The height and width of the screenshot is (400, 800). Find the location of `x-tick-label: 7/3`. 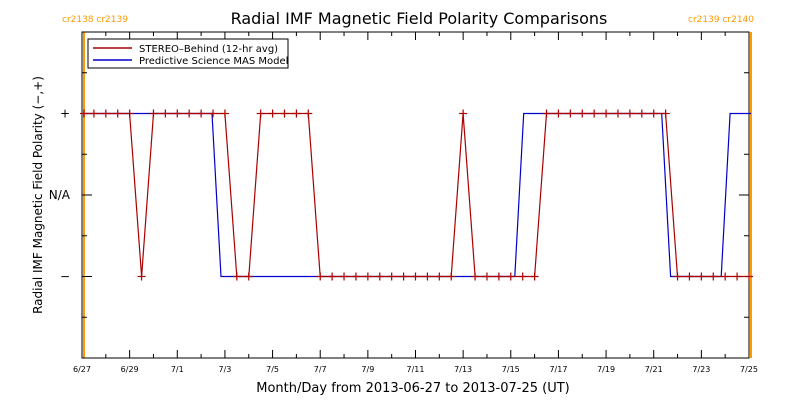

x-tick-label: 7/3 is located at coordinates (224, 369).